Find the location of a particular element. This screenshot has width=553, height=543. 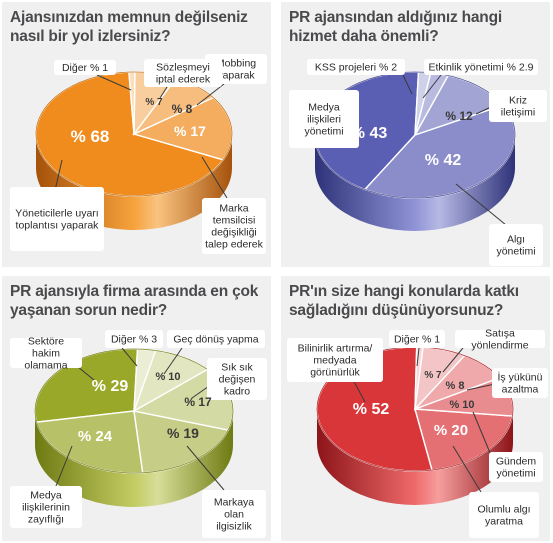

slice-label: KSS projeleri % 2 is located at coordinates (356, 68).